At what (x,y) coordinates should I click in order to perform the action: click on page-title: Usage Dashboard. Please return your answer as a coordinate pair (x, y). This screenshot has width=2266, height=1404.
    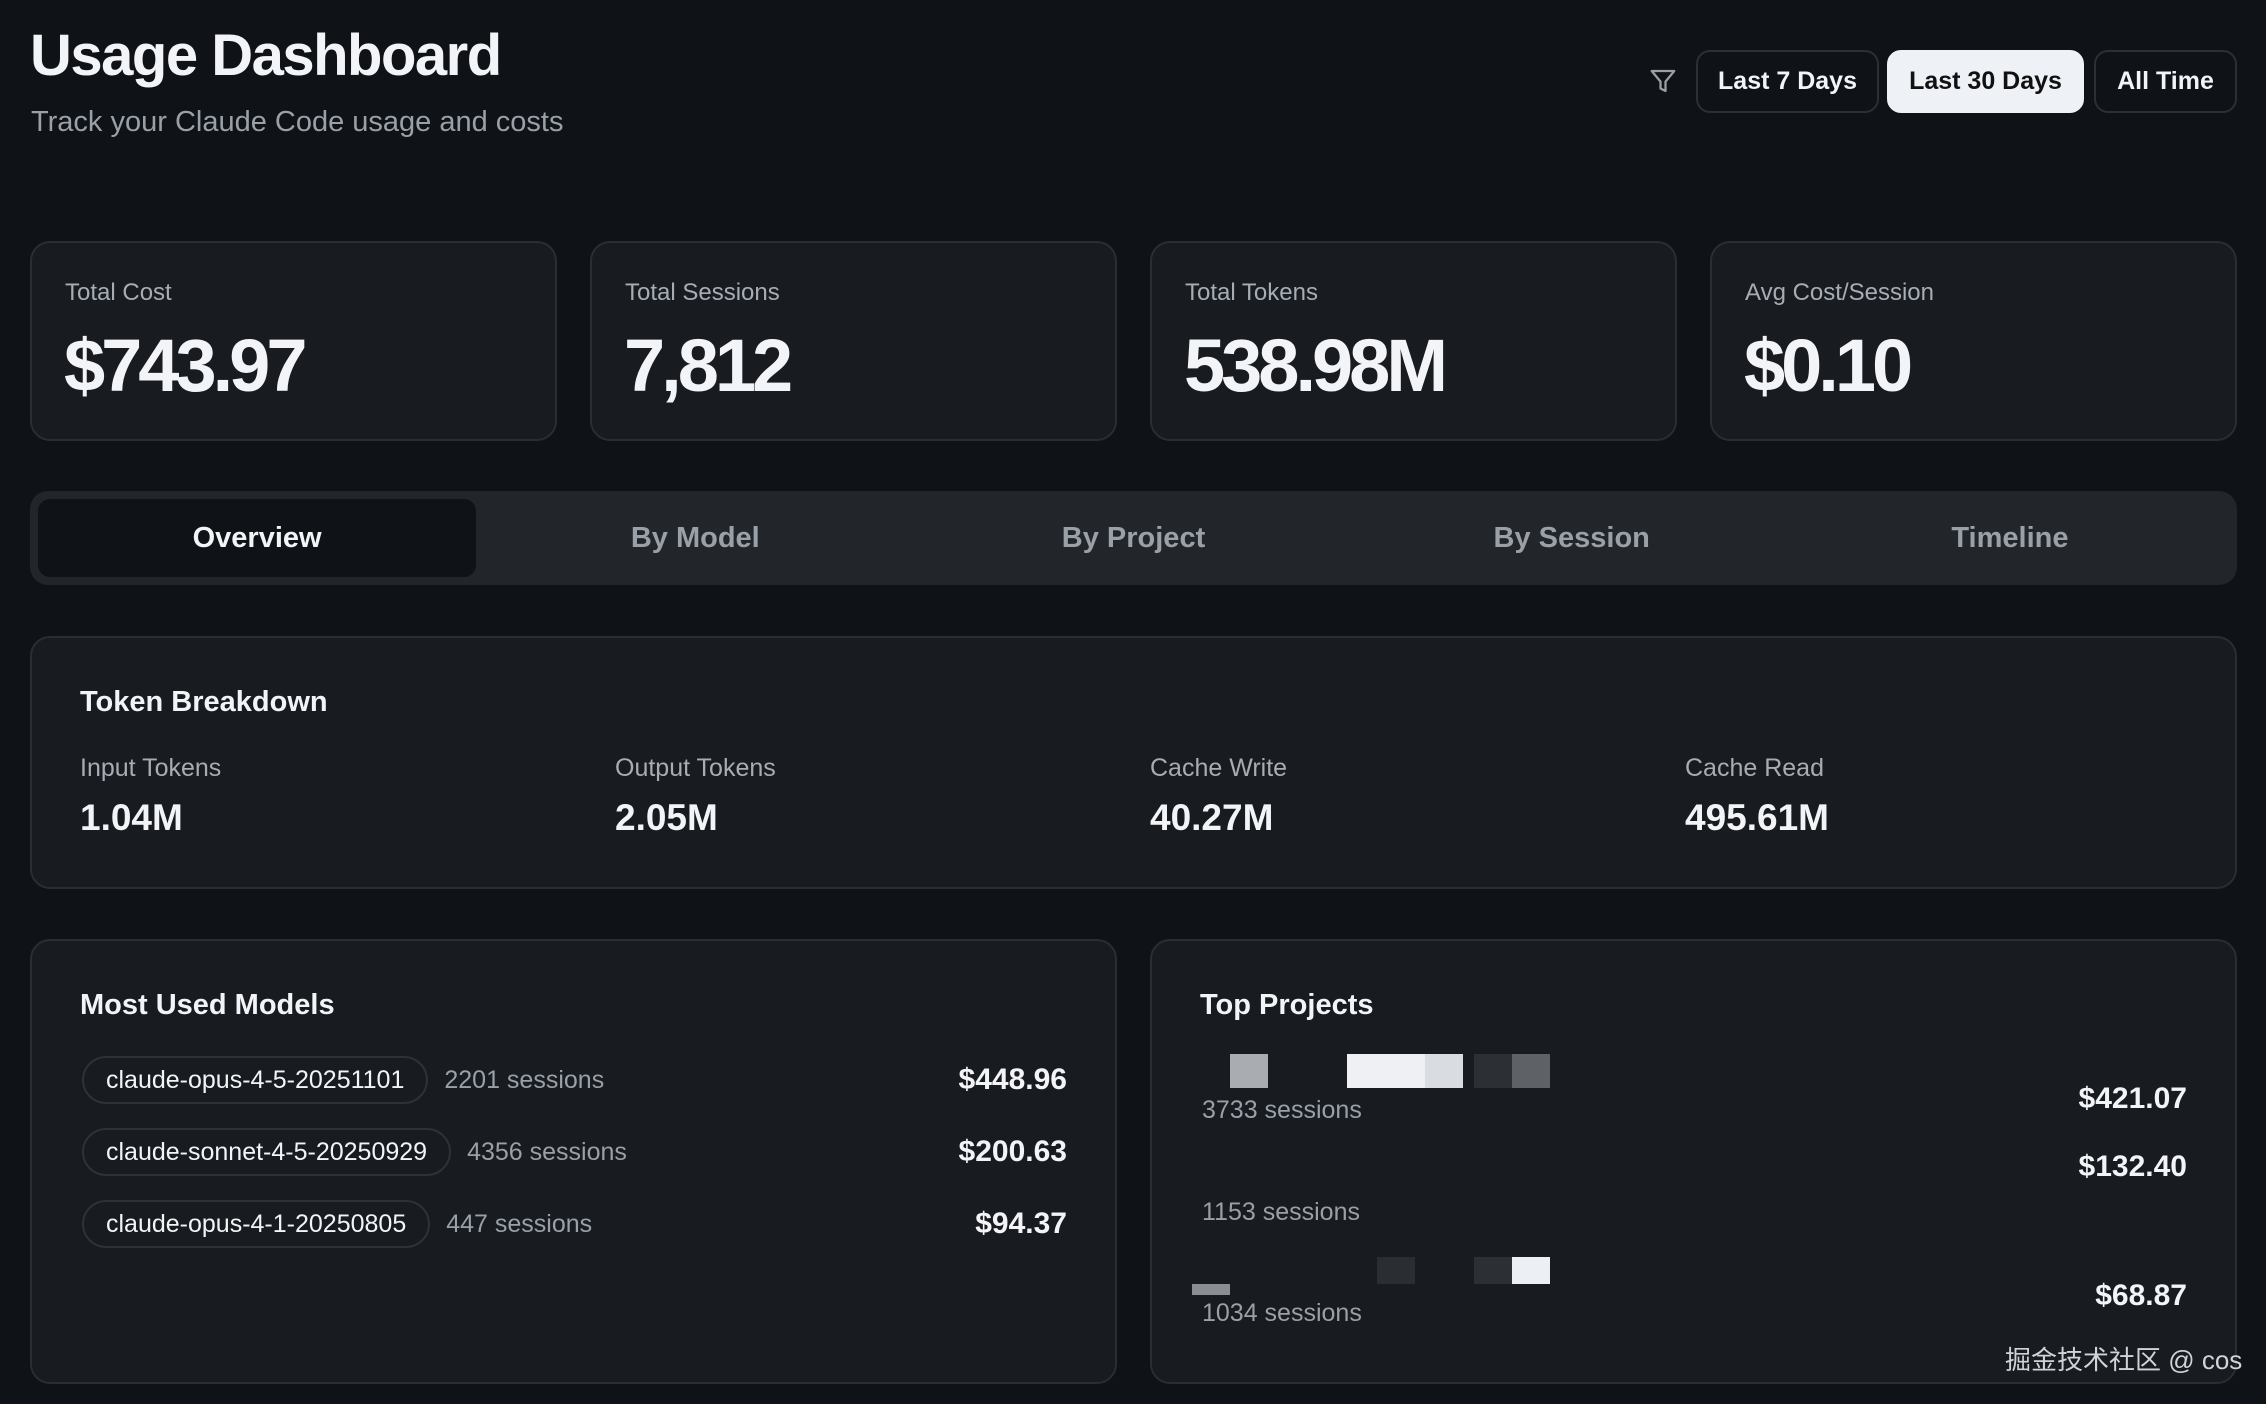
    Looking at the image, I should click on (266, 55).